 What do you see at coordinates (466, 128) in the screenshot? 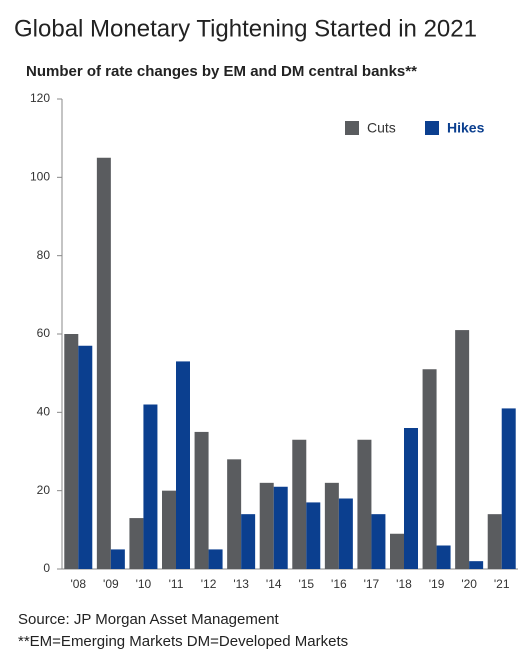
I see `legend-label: Hikes` at bounding box center [466, 128].